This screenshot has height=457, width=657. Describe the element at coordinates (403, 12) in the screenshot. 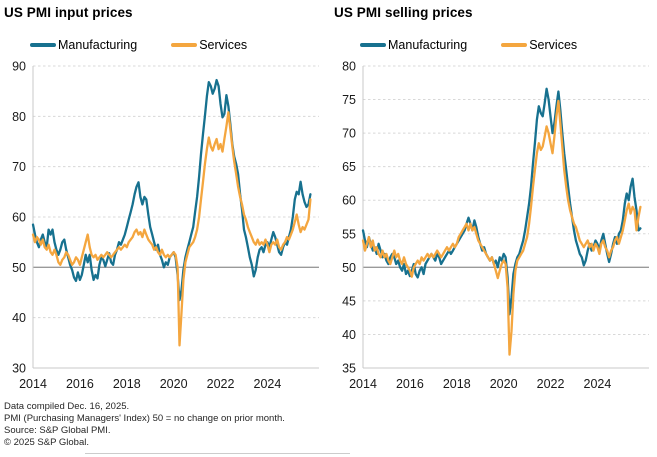

I see `selling-prices-title: US PMI selling prices` at that location.